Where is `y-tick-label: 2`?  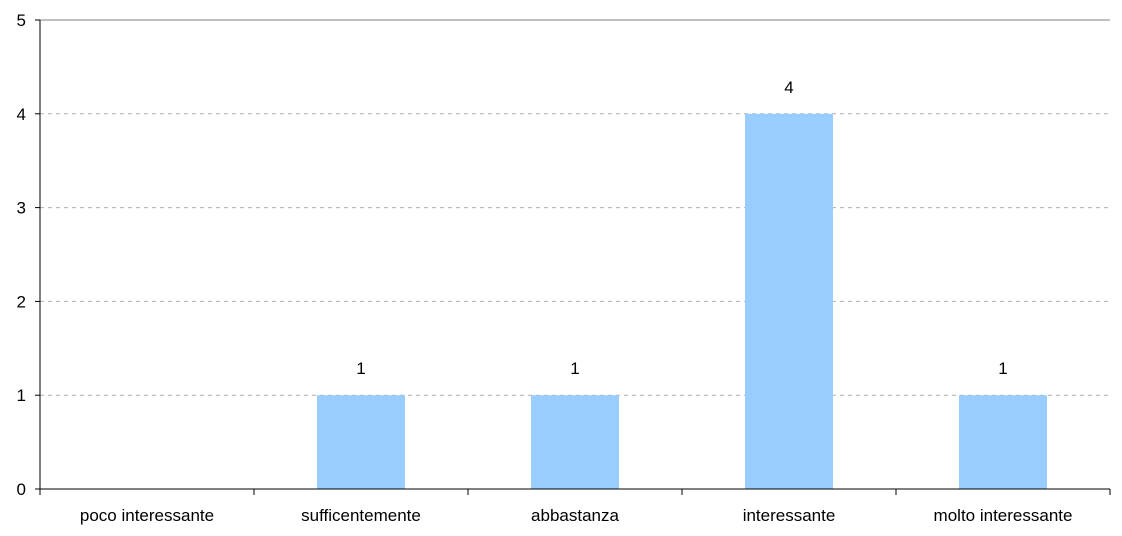
y-tick-label: 2 is located at coordinates (21, 301).